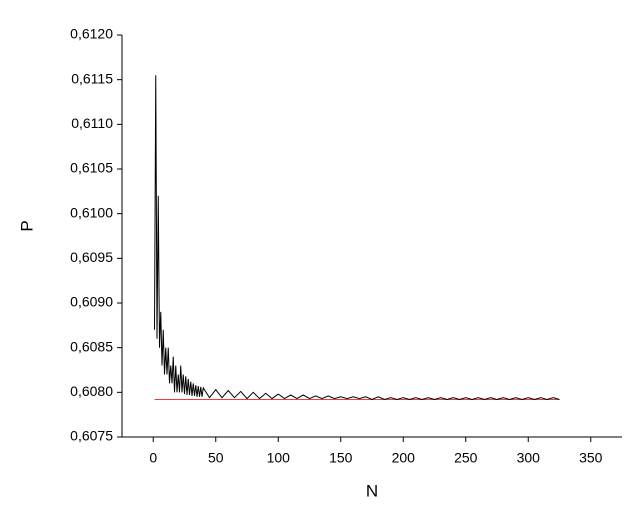  I want to click on y-tick-label: 0,6120, so click(91, 34).